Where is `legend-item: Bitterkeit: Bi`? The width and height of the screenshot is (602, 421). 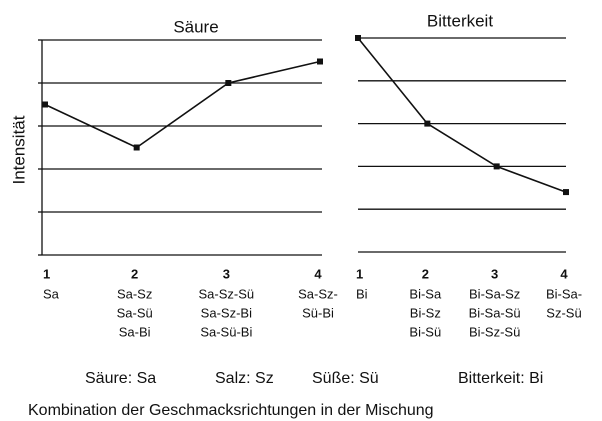
legend-item: Bitterkeit: Bi is located at coordinates (500, 378).